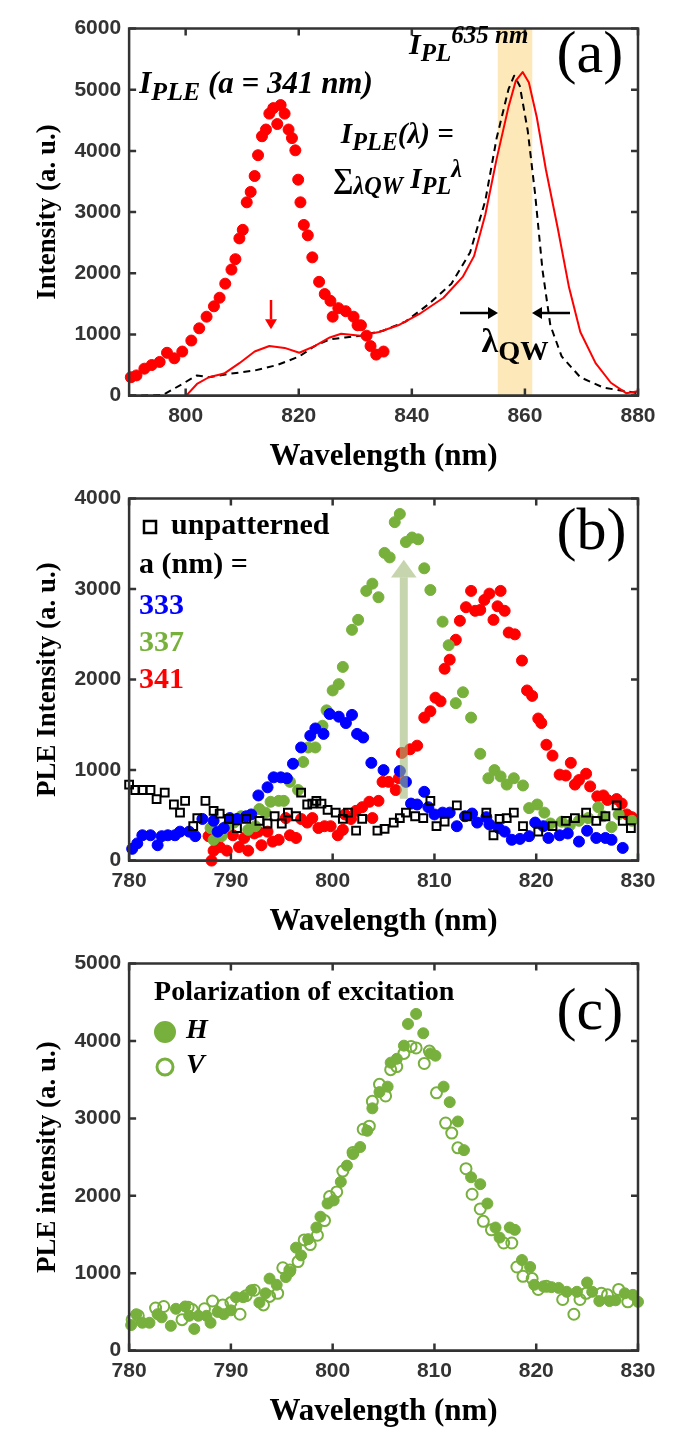 Image resolution: width=691 pixels, height=1449 pixels. Describe the element at coordinates (590, 52) in the screenshot. I see `annotation: (a)` at that location.